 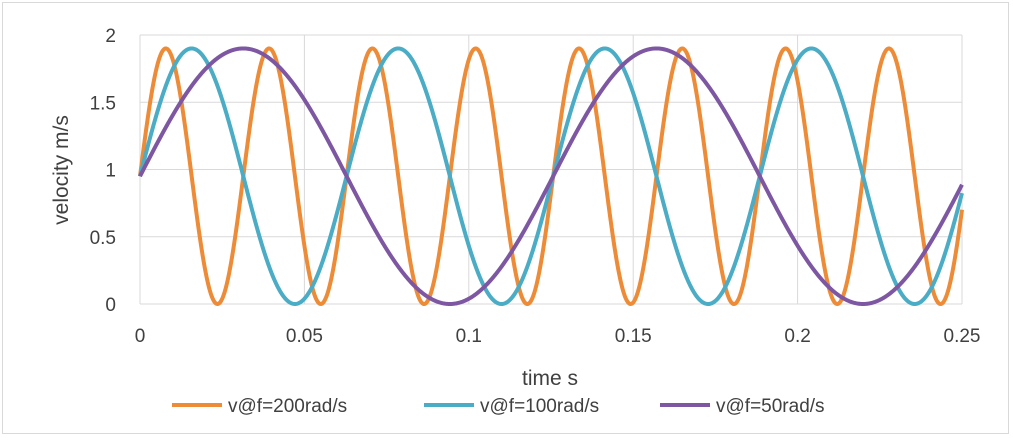 What do you see at coordinates (304, 336) in the screenshot?
I see `x-tick-label: 0.05` at bounding box center [304, 336].